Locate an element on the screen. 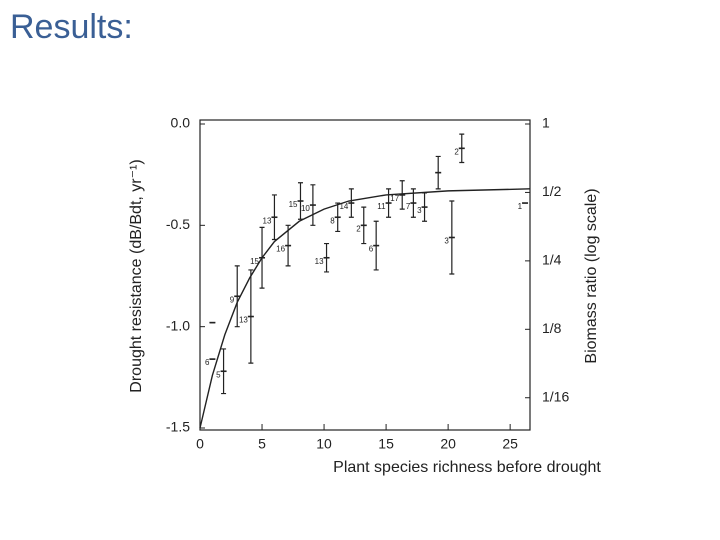 The height and width of the screenshot is (540, 720). y-tick-label: -1.5 is located at coordinates (178, 427).